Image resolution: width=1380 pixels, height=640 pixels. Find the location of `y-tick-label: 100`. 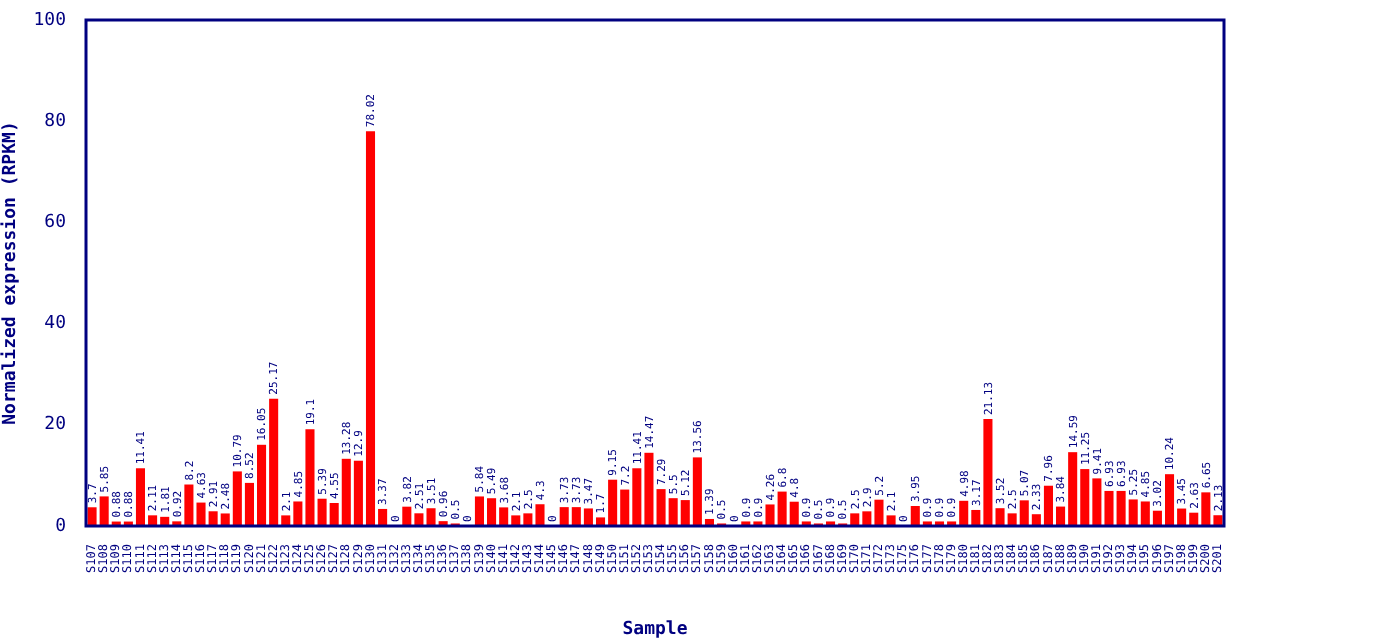

y-tick-label: 100 is located at coordinates (49, 20).